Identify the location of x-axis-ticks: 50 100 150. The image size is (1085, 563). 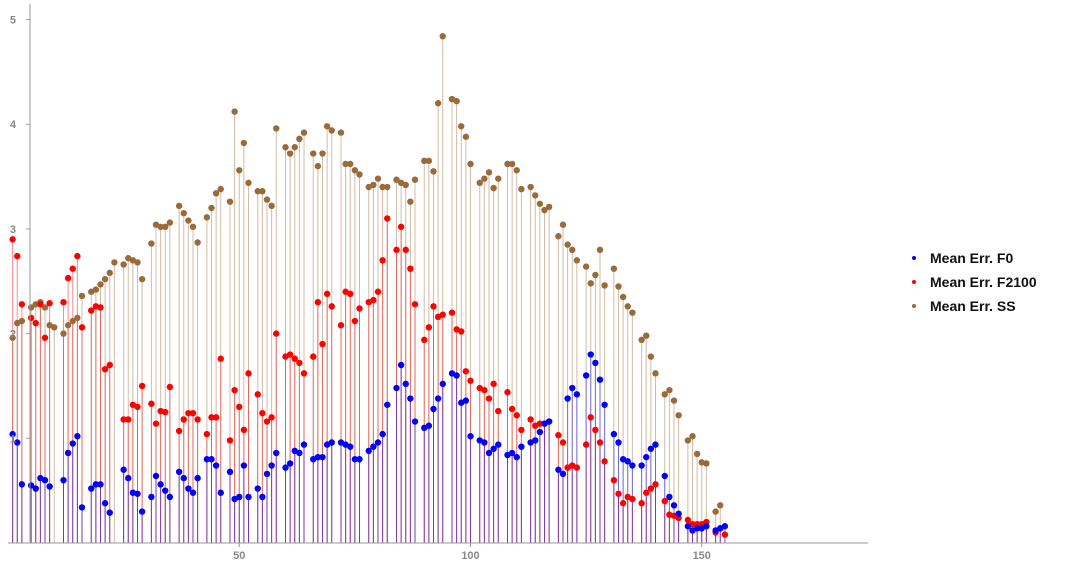
(472, 552).